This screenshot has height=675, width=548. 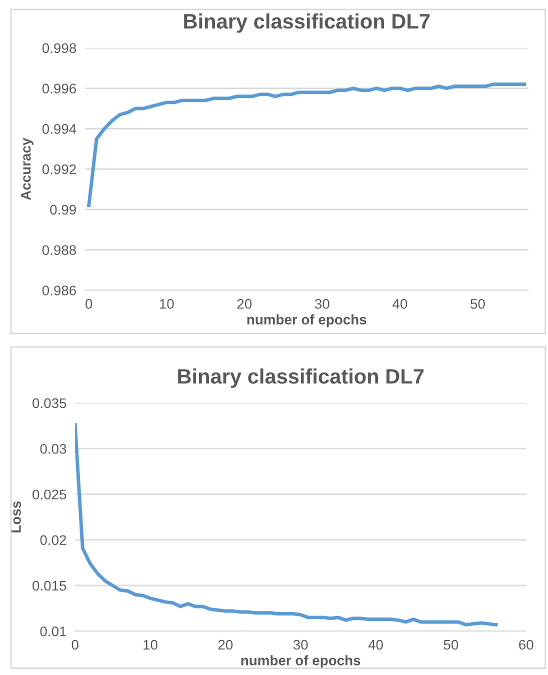 What do you see at coordinates (16, 516) in the screenshot?
I see `y-axis-title: Loss` at bounding box center [16, 516].